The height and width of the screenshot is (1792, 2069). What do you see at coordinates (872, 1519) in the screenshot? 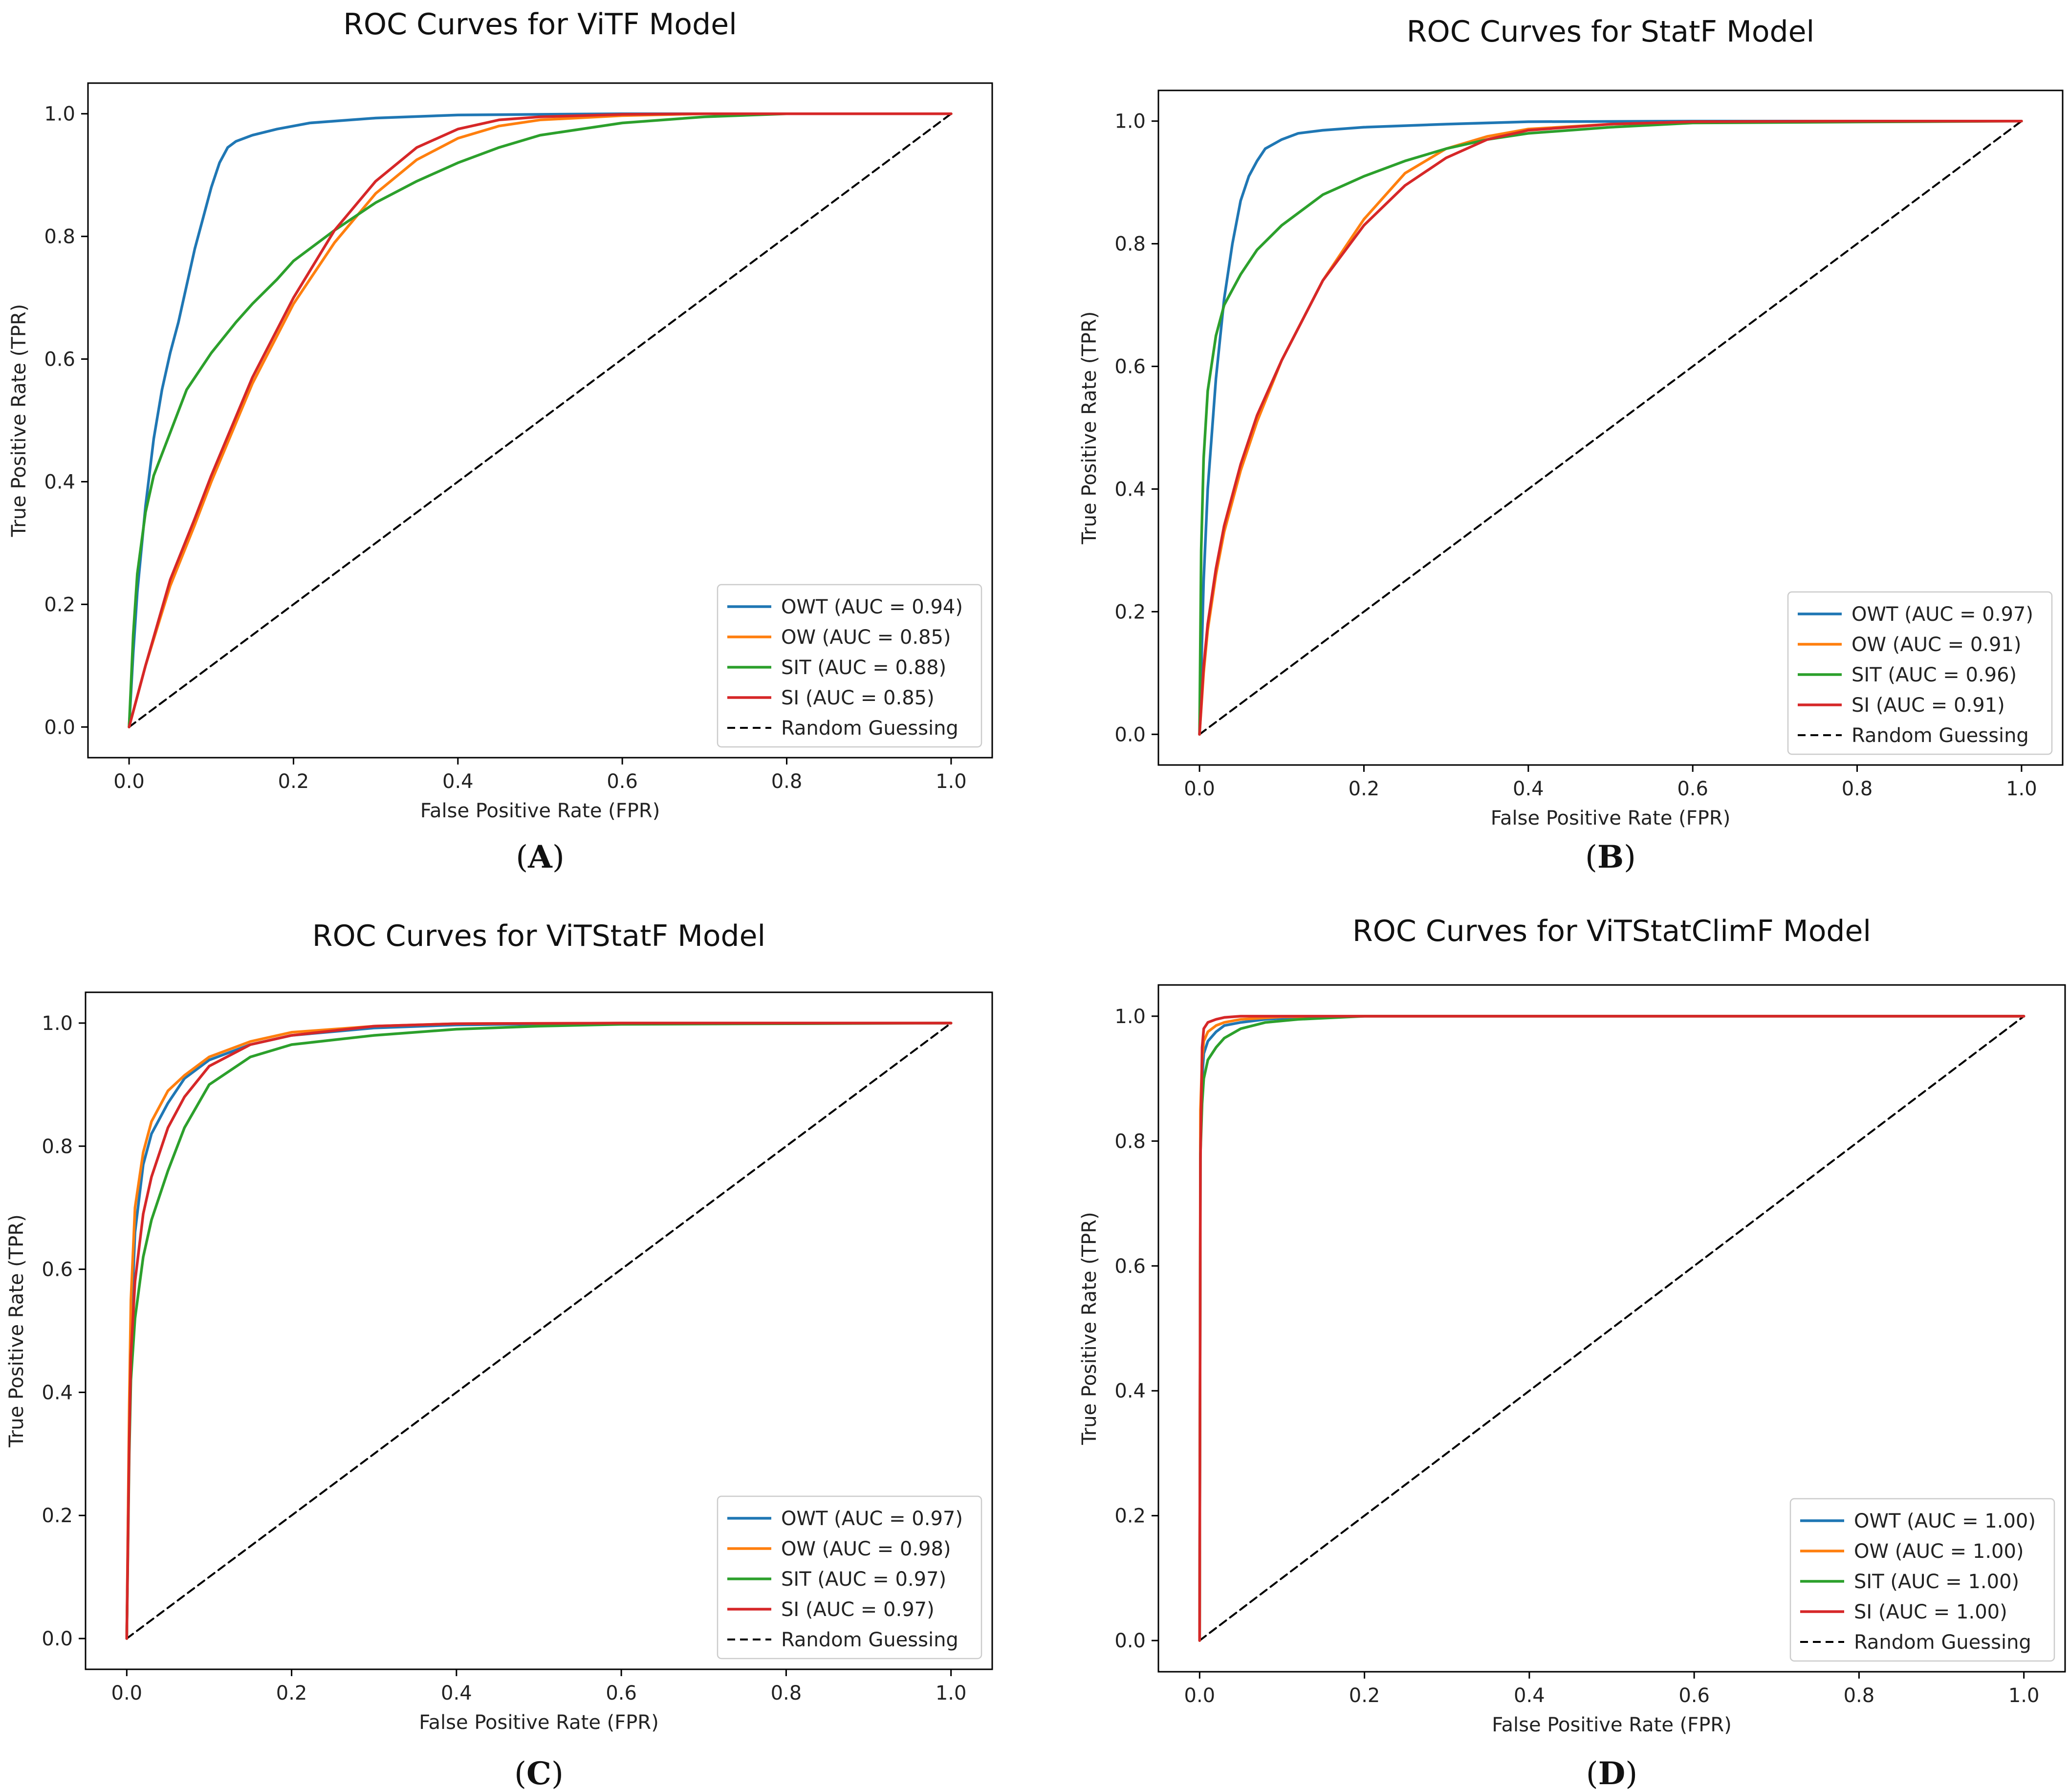
I see `legend-label-owt: OWT (AUC = 0.97)` at bounding box center [872, 1519].